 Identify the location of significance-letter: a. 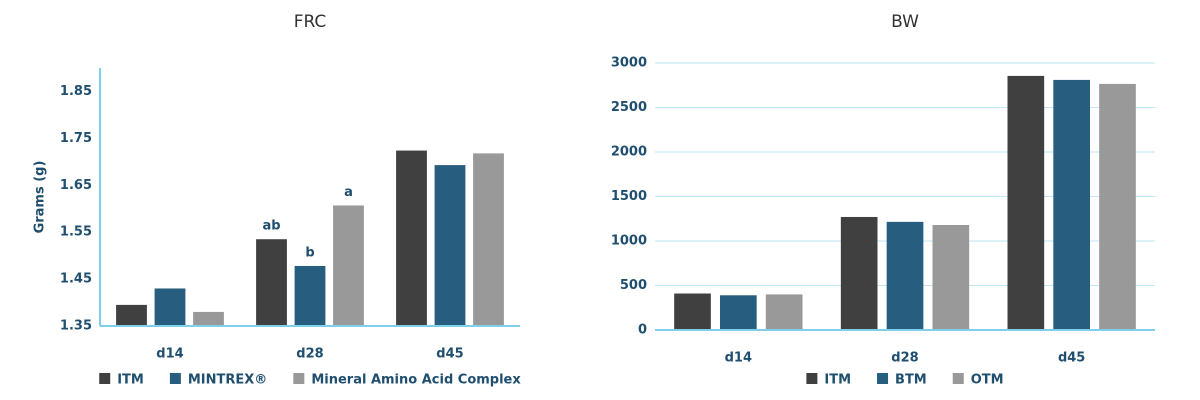
(348, 192).